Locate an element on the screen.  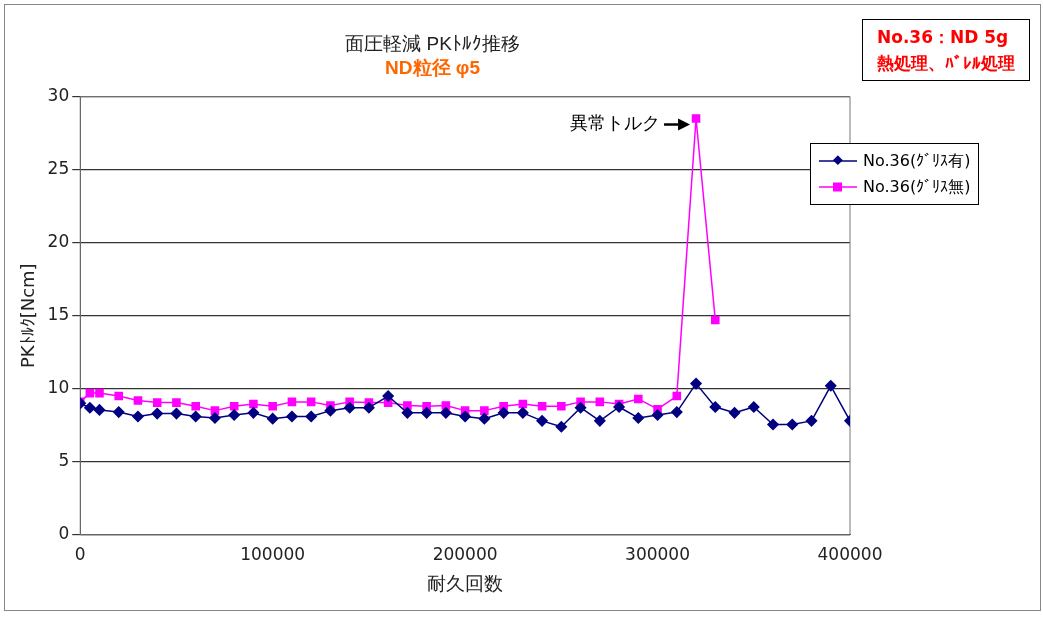
y-tick-label: 10 is located at coordinates (58, 387).